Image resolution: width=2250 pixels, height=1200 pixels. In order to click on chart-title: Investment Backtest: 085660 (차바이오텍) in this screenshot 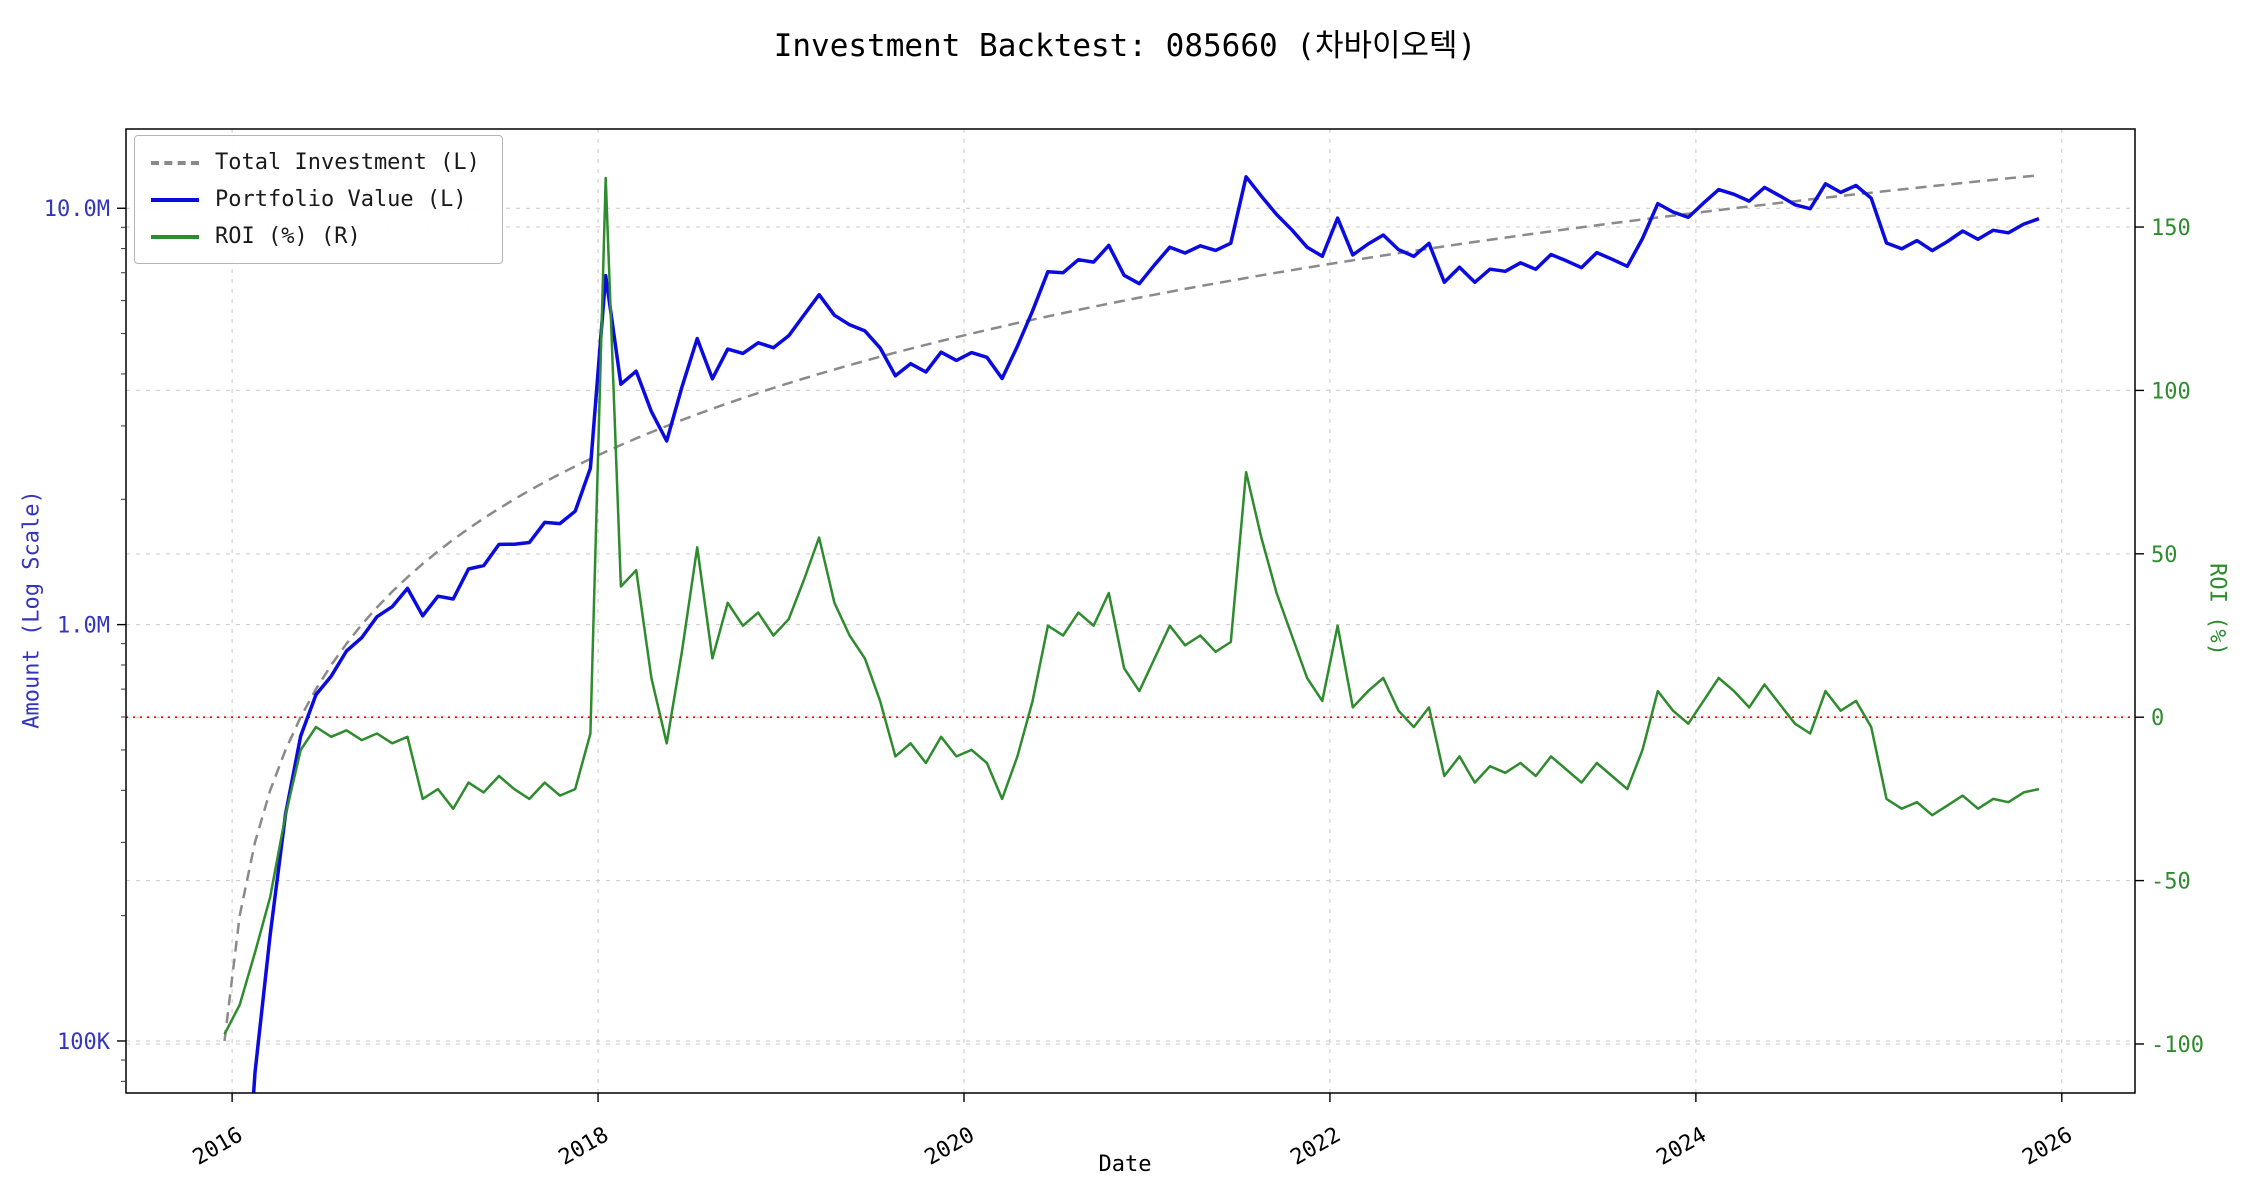, I will do `click(1125, 46)`.